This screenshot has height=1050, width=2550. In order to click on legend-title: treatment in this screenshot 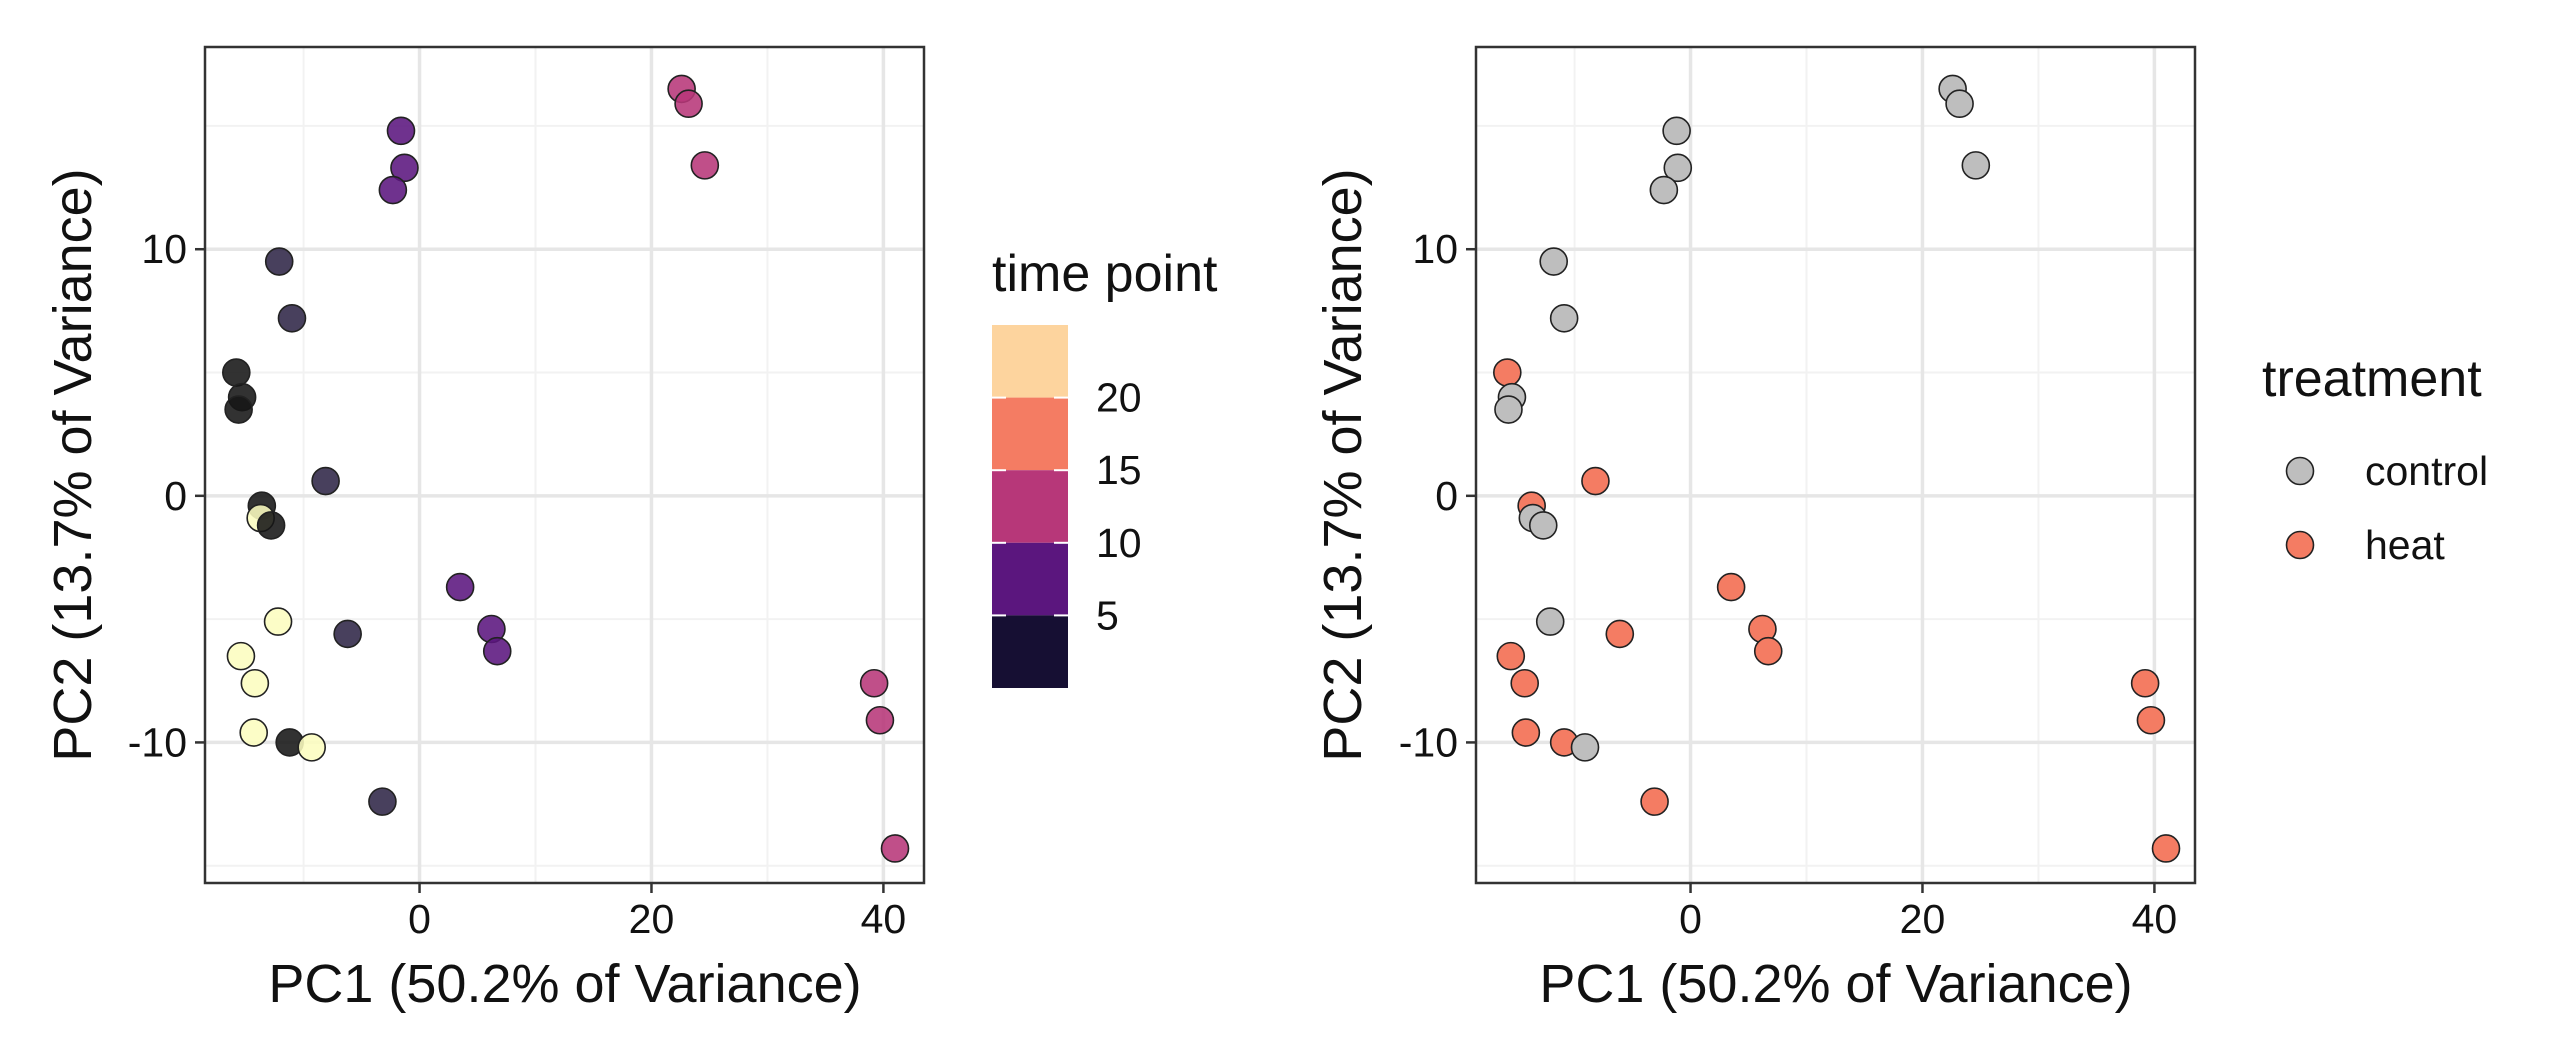, I will do `click(2372, 379)`.